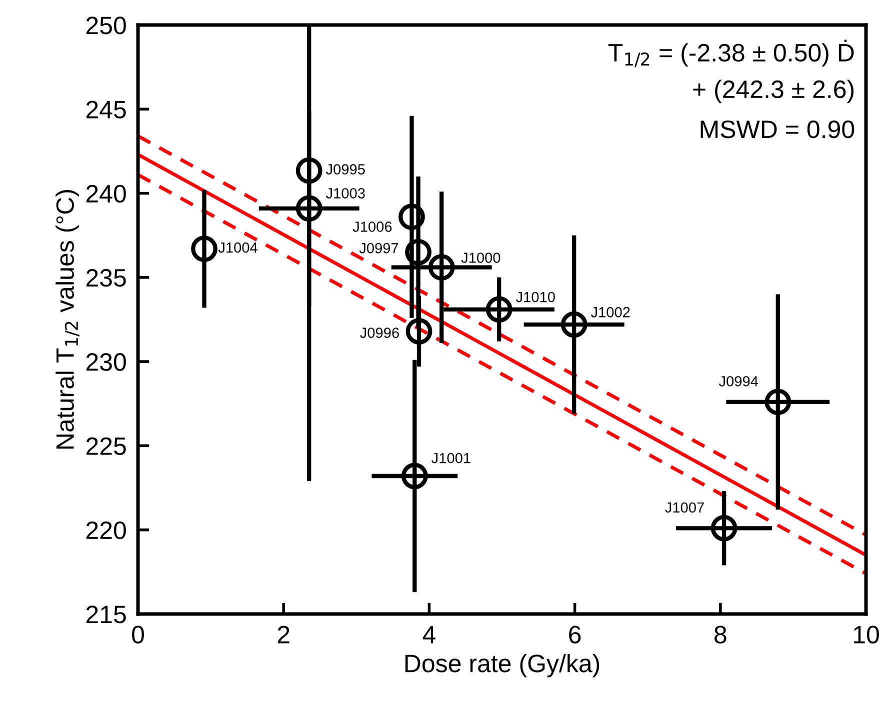 The height and width of the screenshot is (708, 888). I want to click on annotation: J1010, so click(535, 297).